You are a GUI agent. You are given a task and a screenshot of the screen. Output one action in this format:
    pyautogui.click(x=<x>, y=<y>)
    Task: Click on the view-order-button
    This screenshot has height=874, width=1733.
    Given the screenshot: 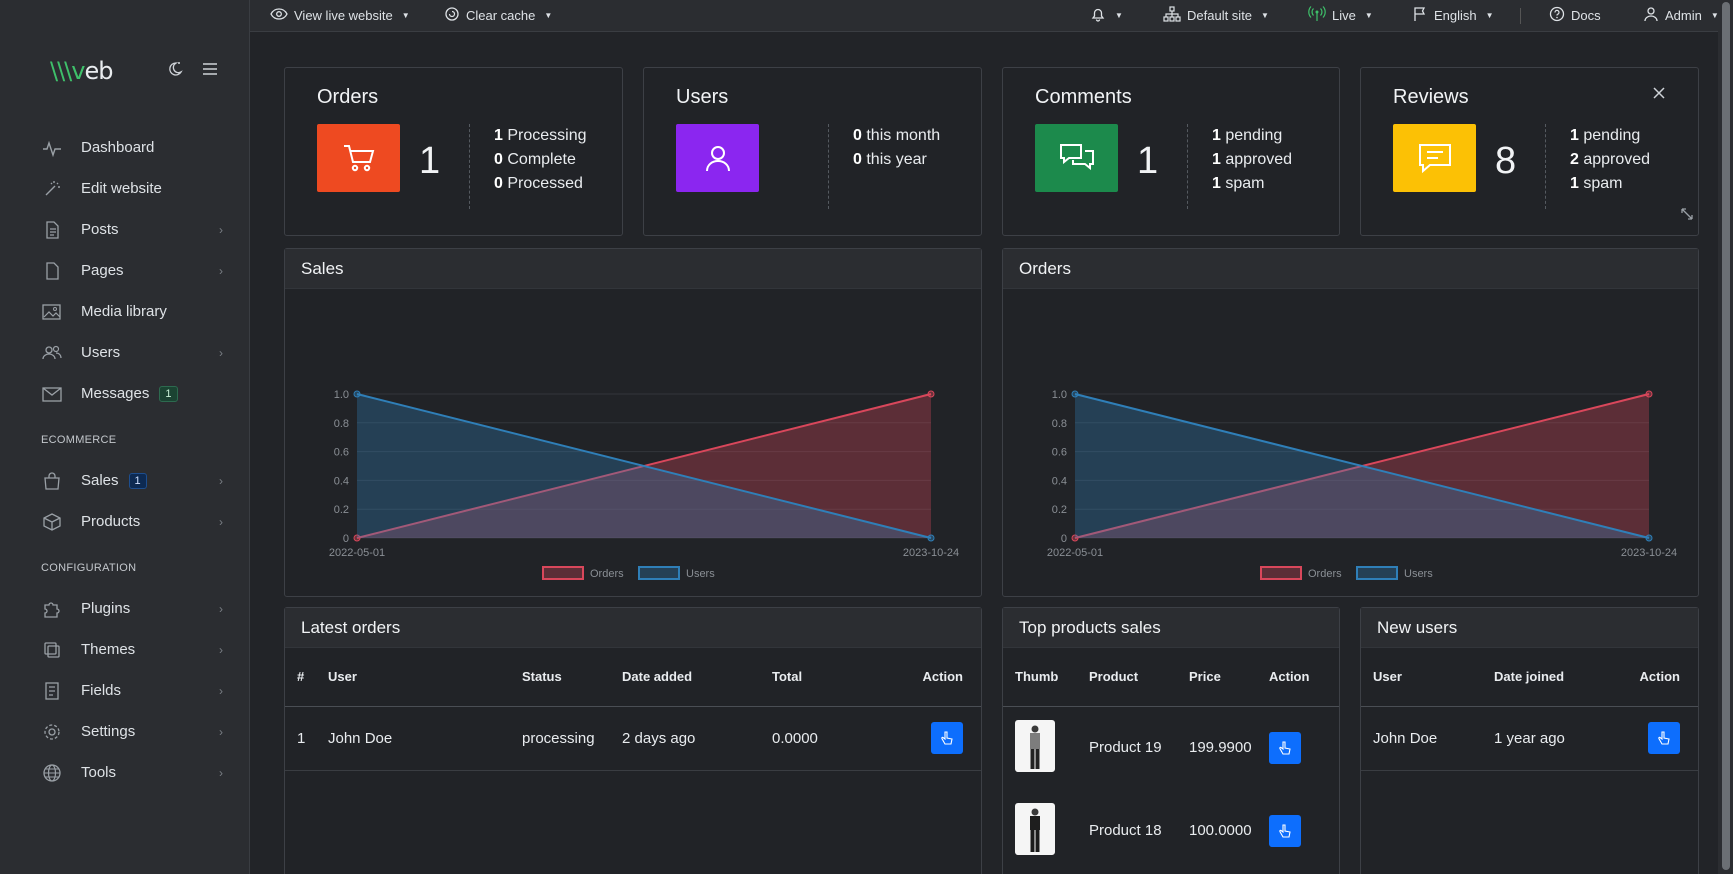 What is the action you would take?
    pyautogui.click(x=947, y=738)
    